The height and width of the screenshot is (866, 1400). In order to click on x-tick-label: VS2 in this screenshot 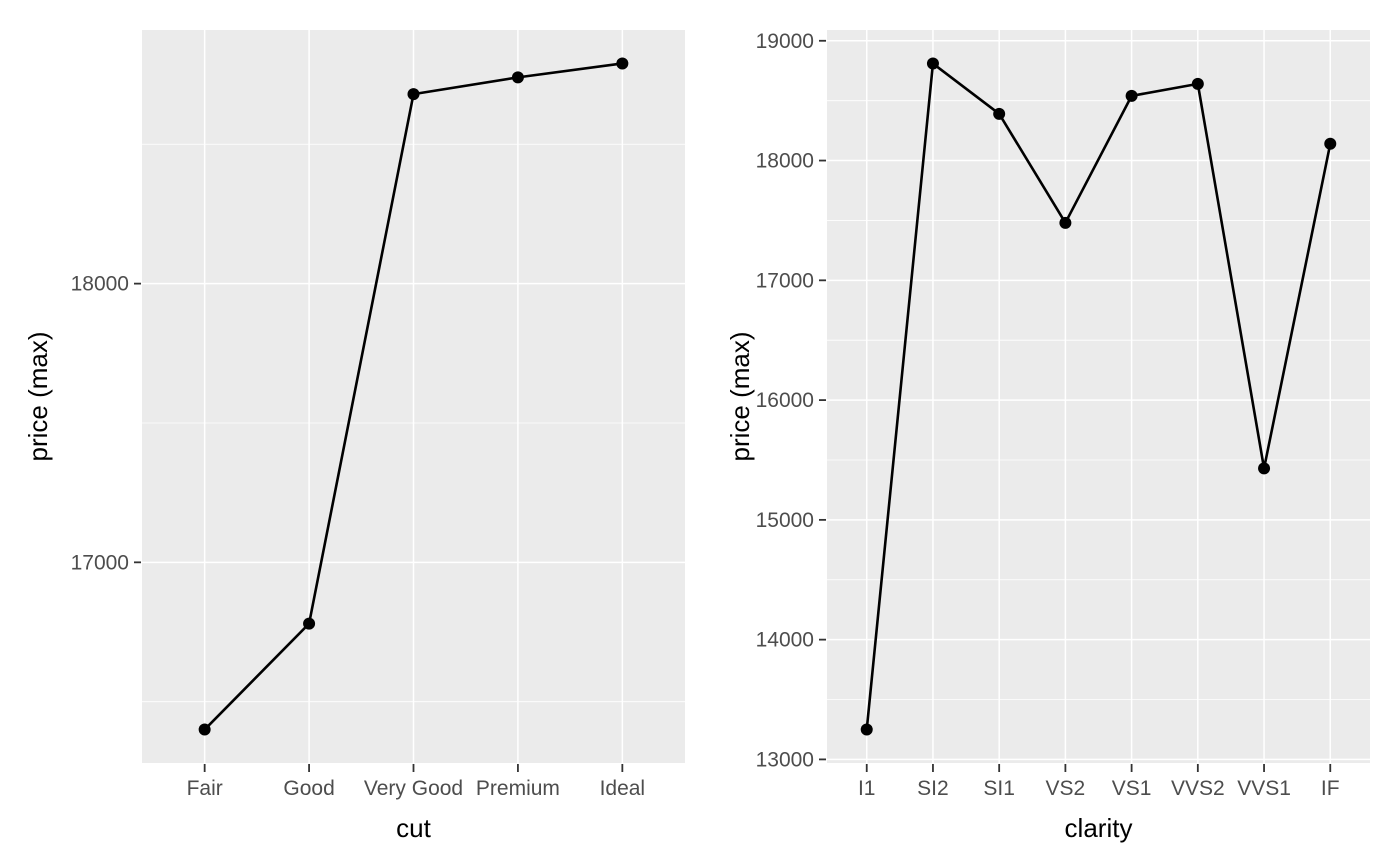, I will do `click(1066, 788)`.